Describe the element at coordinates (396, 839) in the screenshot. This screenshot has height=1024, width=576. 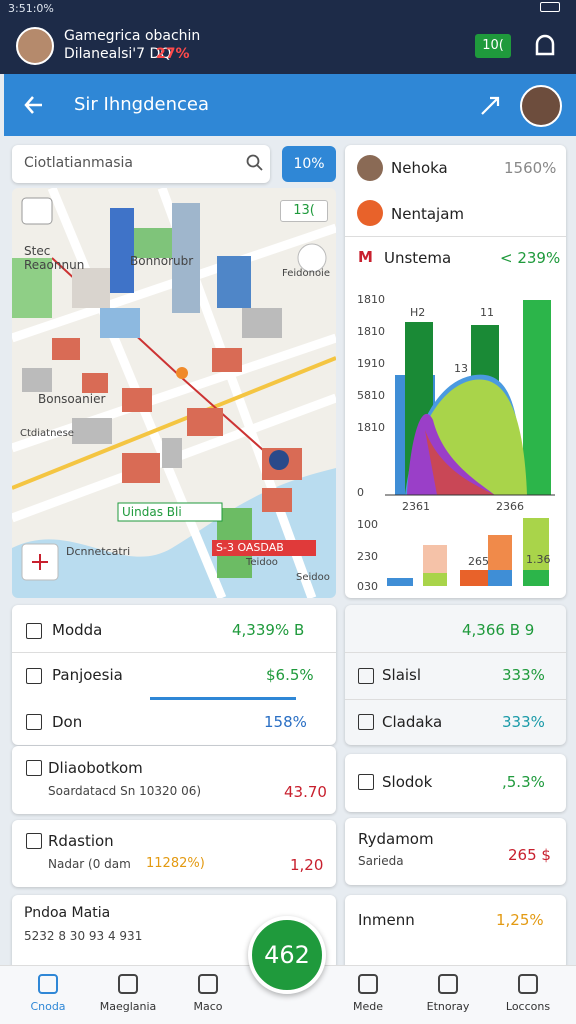
I see `item-label: Rydamom` at that location.